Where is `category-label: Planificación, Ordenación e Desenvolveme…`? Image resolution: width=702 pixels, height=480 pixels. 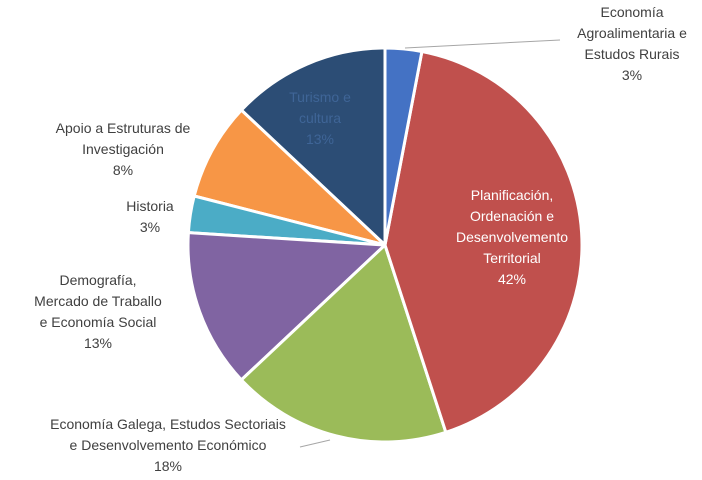
category-label: Planificación, Ordenación e Desenvolveme… is located at coordinates (512, 226).